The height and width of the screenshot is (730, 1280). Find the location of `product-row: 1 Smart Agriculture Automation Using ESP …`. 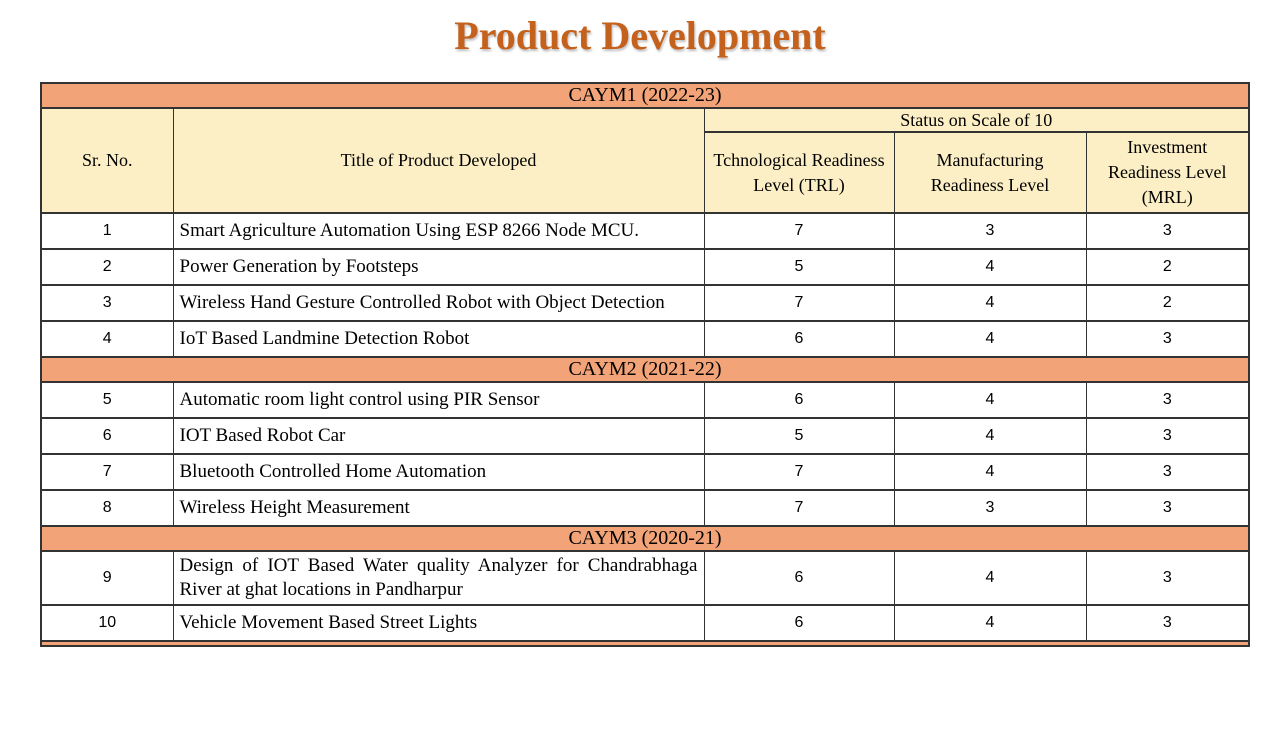

product-row: 1 Smart Agriculture Automation Using ESP … is located at coordinates (645, 231).